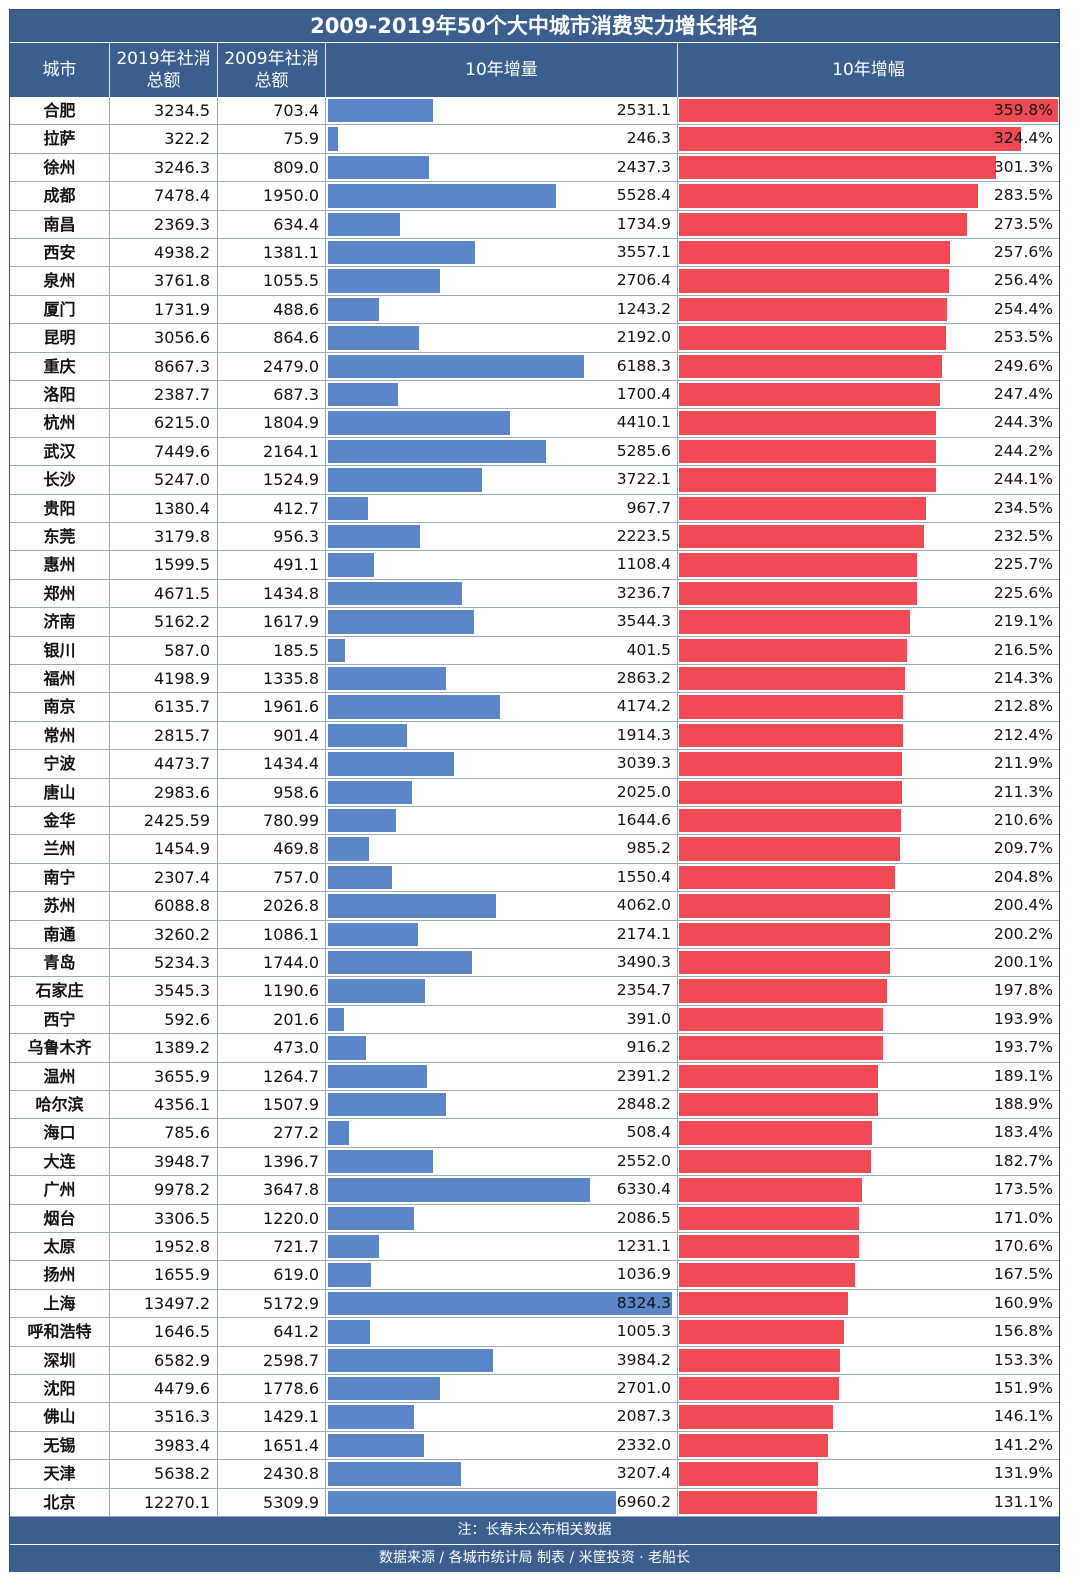  I want to click on value-2009: 1264.7, so click(272, 1076).